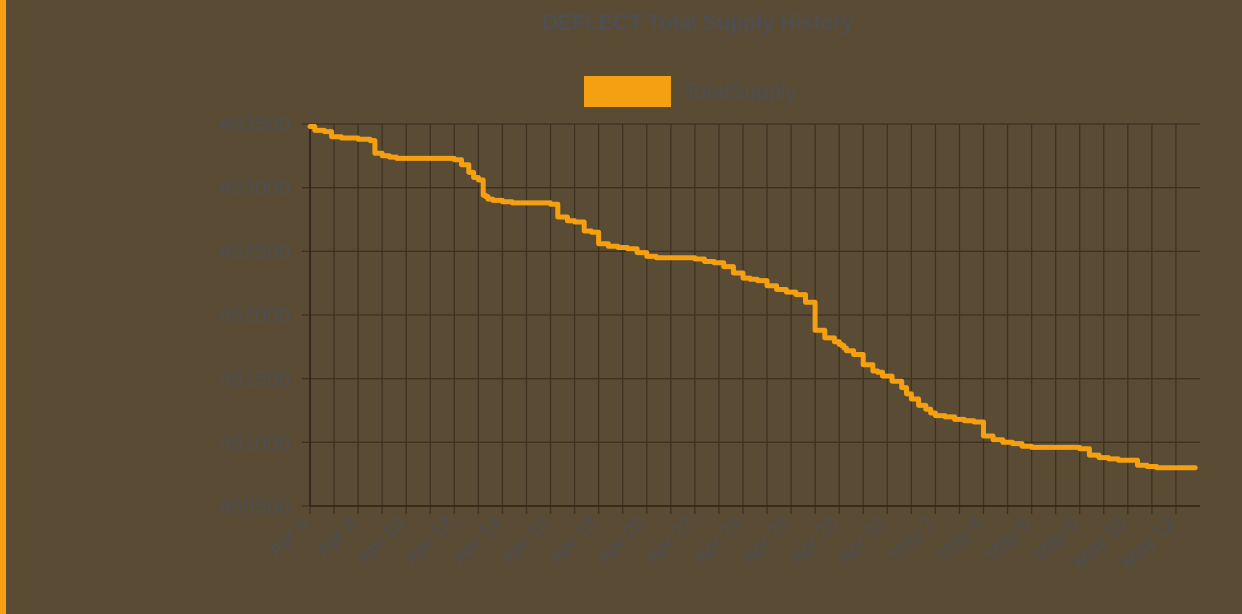  What do you see at coordinates (621, 540) in the screenshot?
I see `x-tick-label: Apr 20` at bounding box center [621, 540].